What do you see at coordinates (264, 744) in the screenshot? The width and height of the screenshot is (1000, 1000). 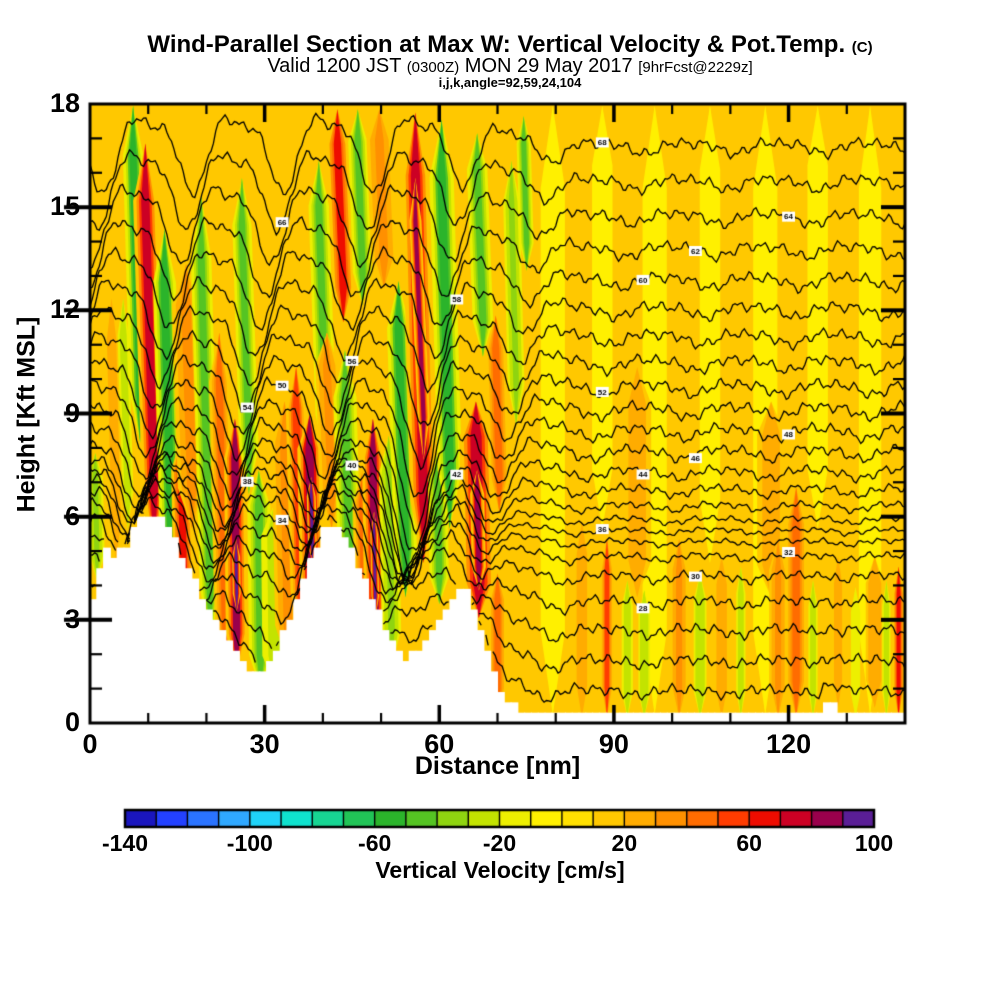 I see `x-tick-label: 30` at bounding box center [264, 744].